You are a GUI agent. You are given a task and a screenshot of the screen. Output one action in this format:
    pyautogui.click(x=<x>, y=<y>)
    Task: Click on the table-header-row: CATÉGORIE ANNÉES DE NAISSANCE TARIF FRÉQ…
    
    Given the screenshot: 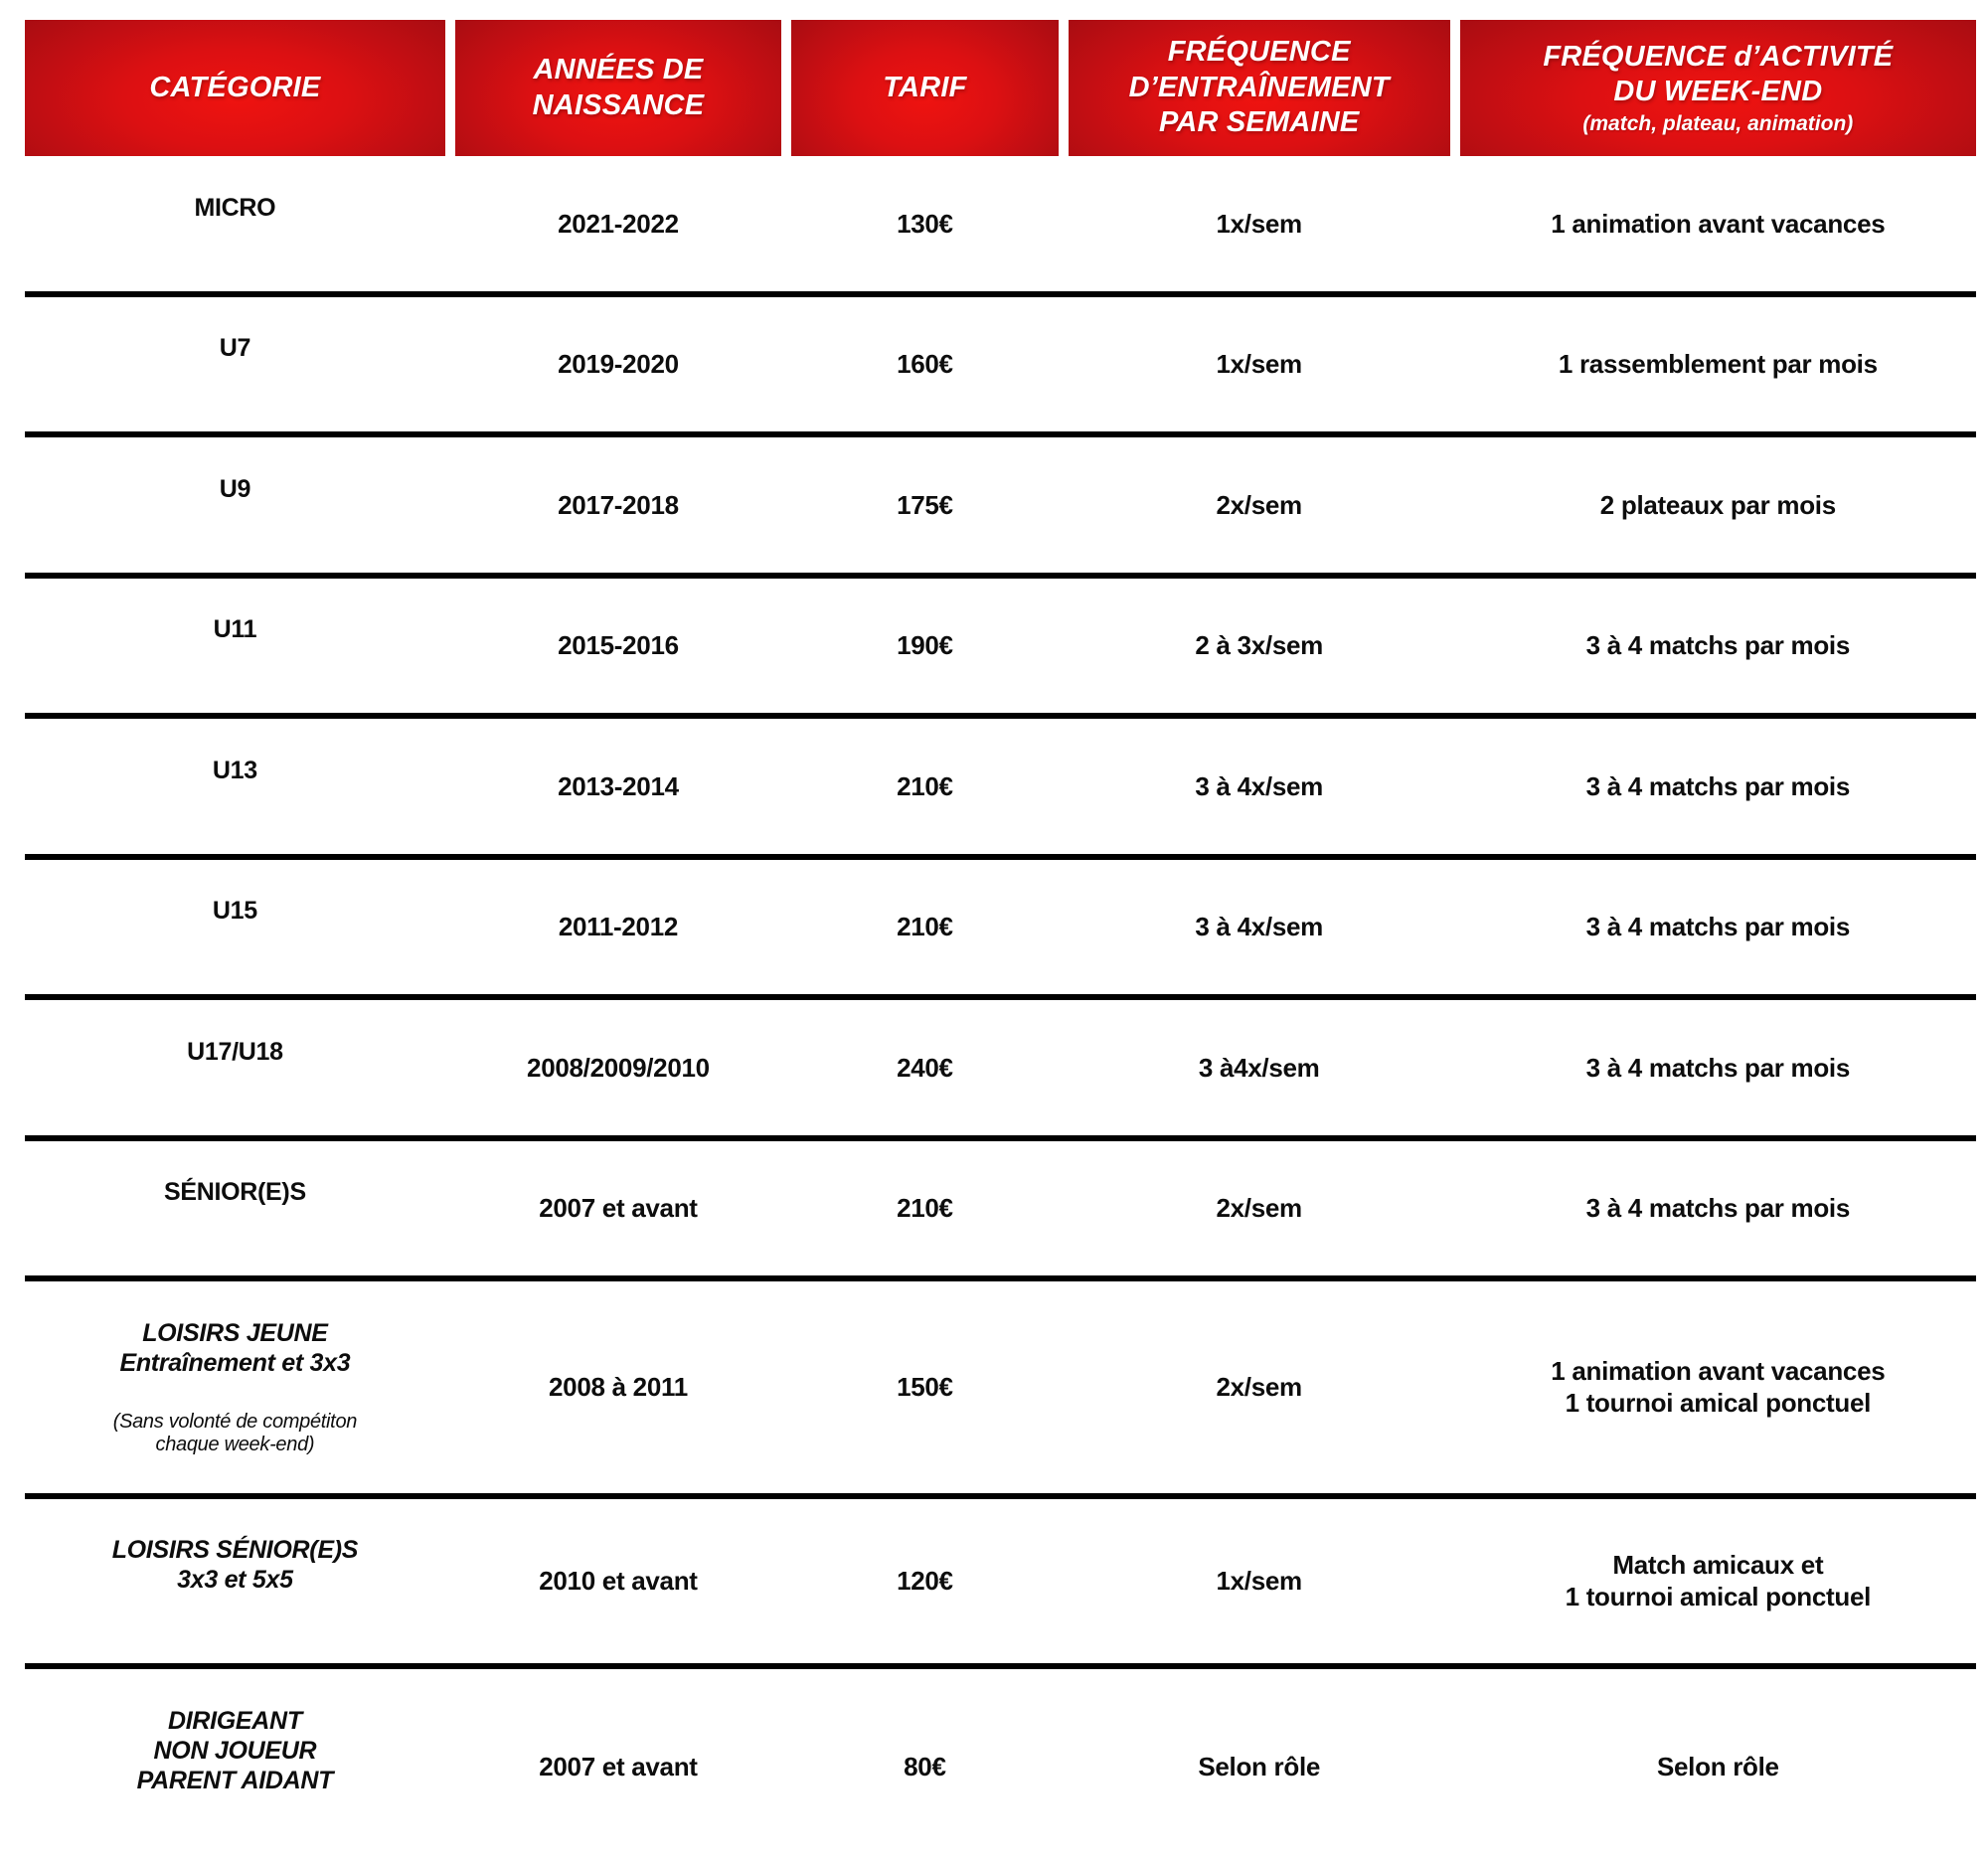 What is the action you would take?
    pyautogui.click(x=1000, y=88)
    